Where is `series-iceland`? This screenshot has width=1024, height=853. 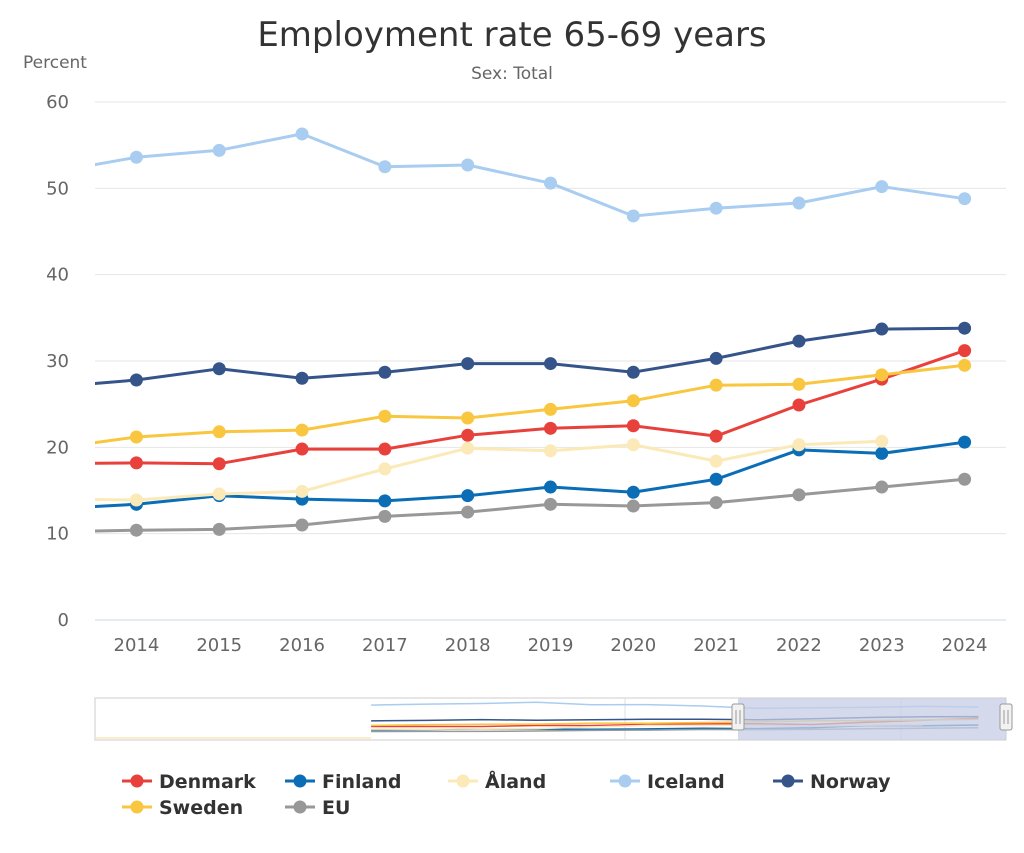
series-iceland is located at coordinates (513, 175).